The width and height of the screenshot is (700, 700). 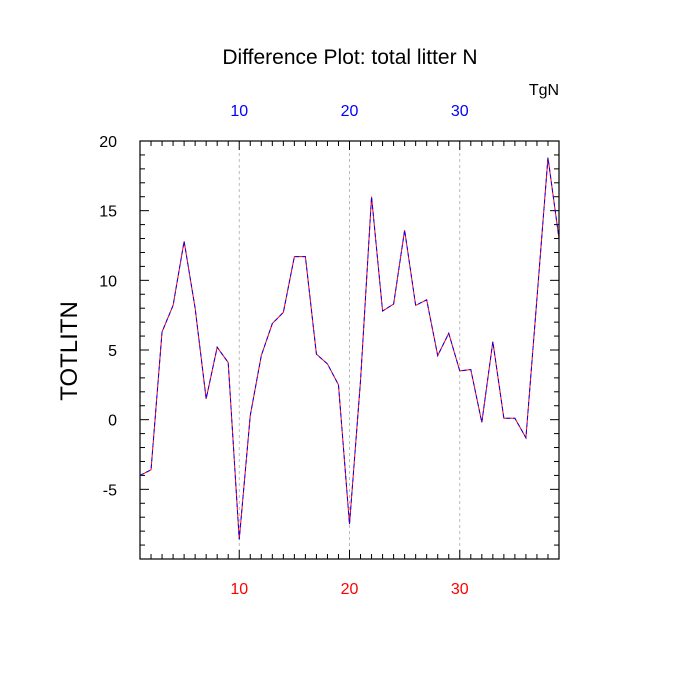 I want to click on x-tick-label-bottom: 10, so click(x=239, y=589).